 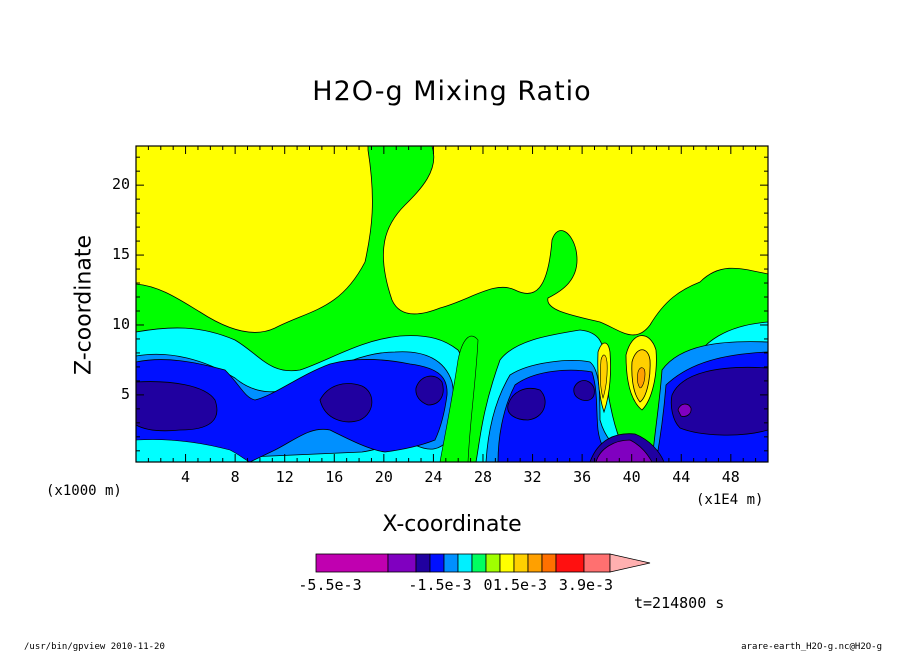 I want to click on y-tick-label: 20, so click(x=120, y=184).